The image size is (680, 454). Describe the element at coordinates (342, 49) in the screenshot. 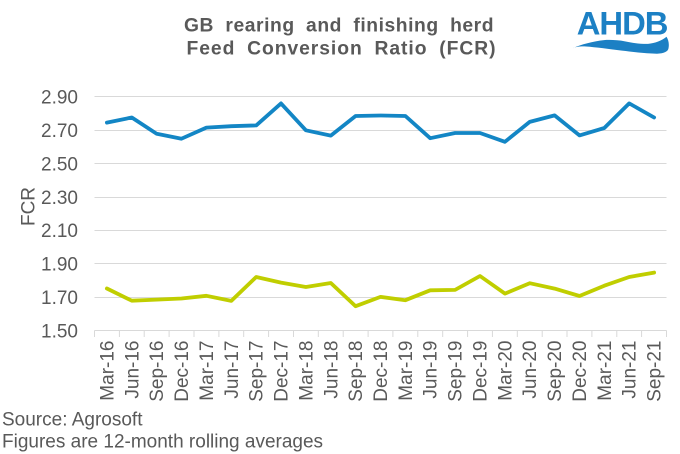

I see `svg-text: Feed Conversion Ratio (FCR)` at that location.